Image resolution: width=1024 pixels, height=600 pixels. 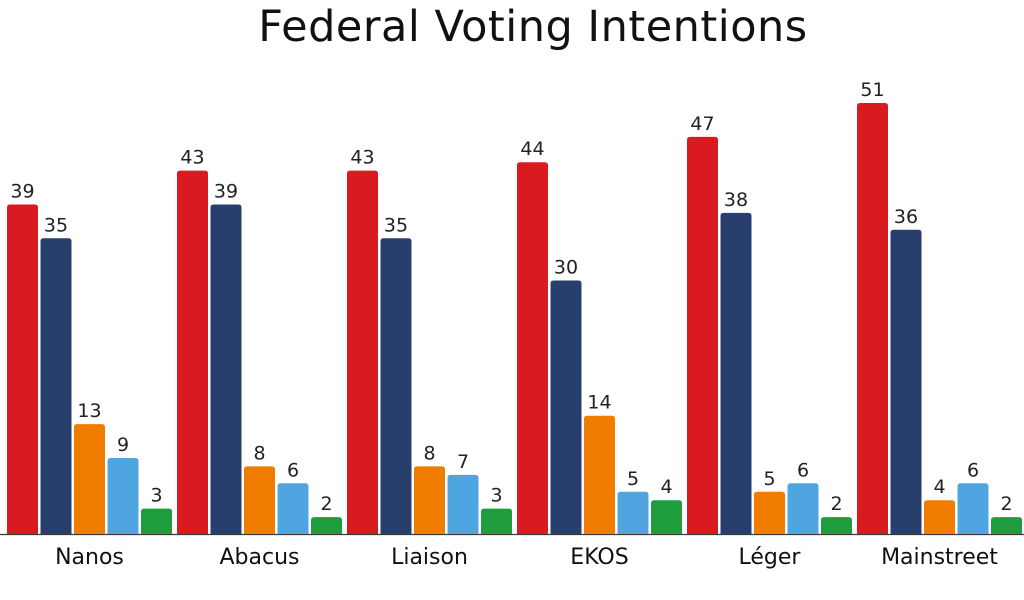 What do you see at coordinates (939, 324) in the screenshot?
I see `bar-group-5: 51 36 462 Mainstreet` at bounding box center [939, 324].